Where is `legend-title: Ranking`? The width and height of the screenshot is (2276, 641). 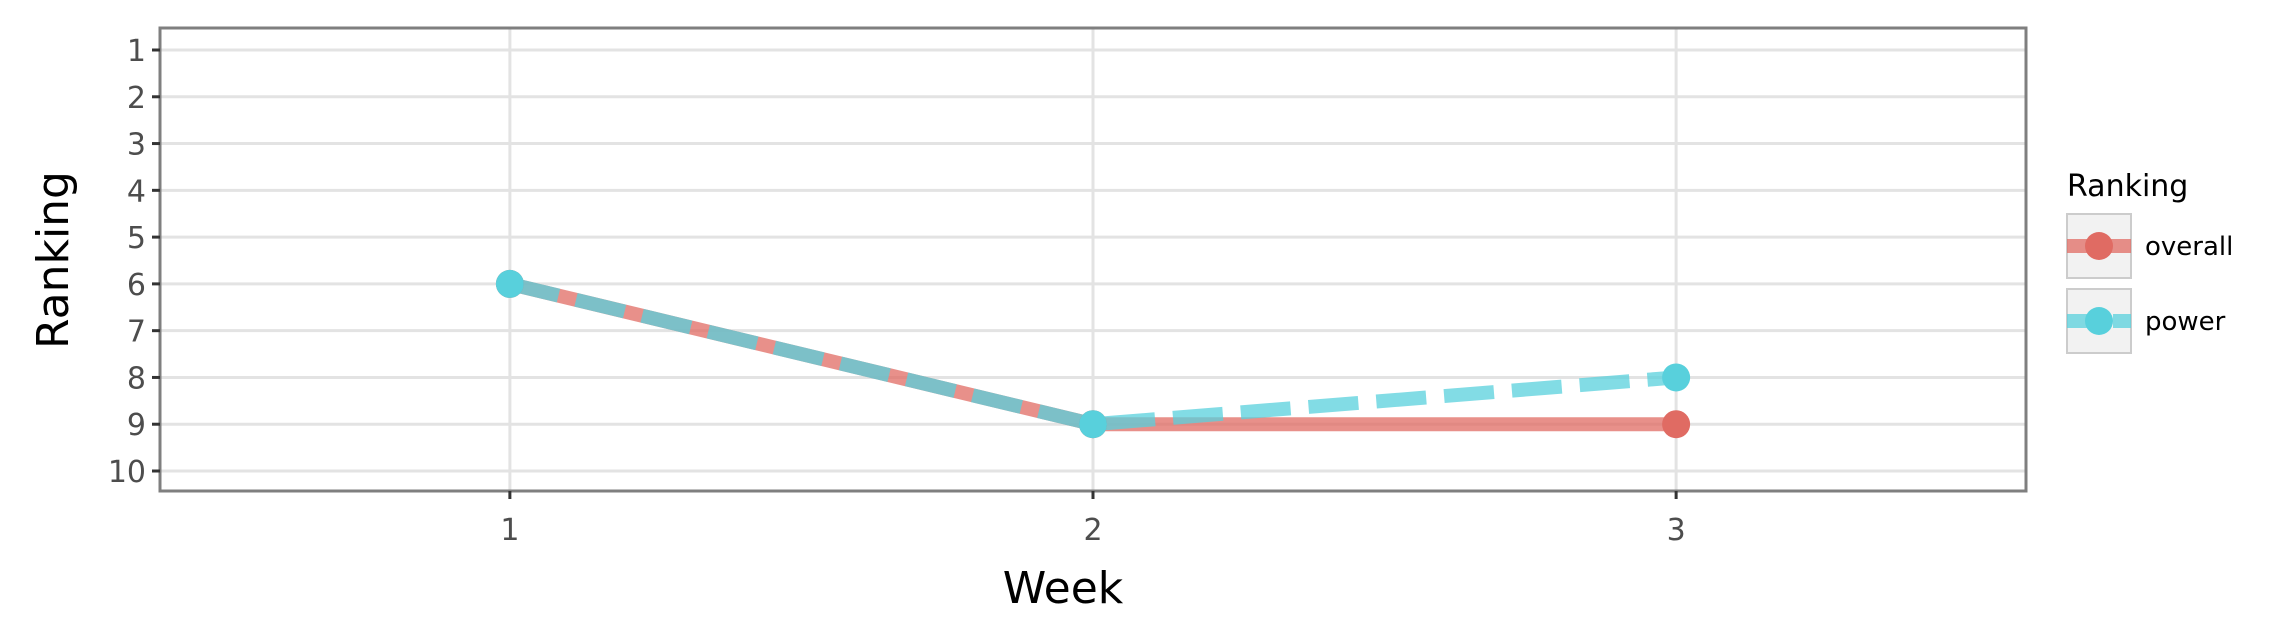
legend-title: Ranking is located at coordinates (2127, 186).